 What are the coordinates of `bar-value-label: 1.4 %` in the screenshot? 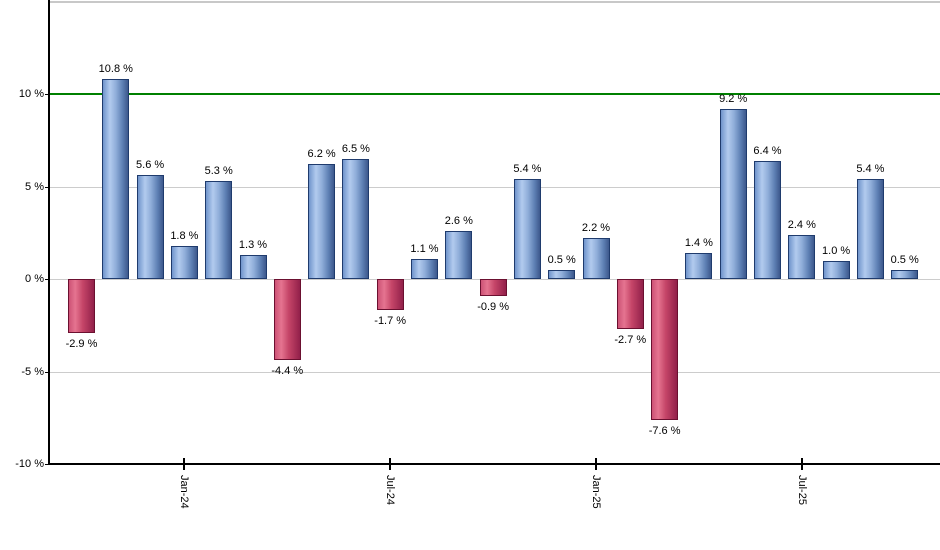 It's located at (698, 243).